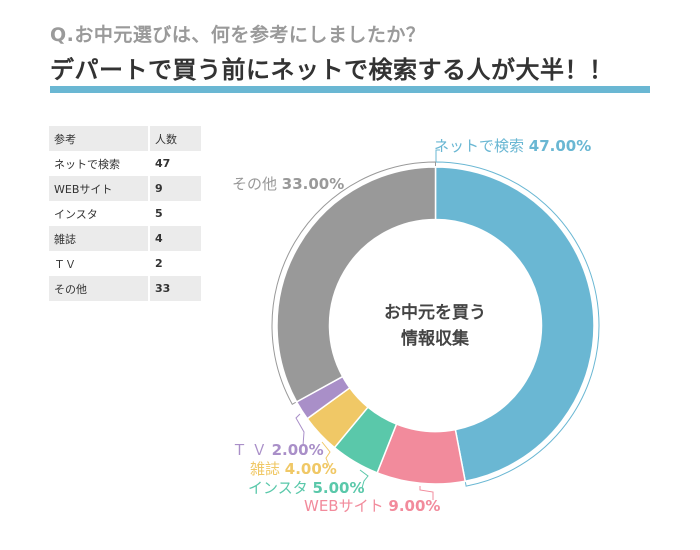  Describe the element at coordinates (176, 288) in the screenshot. I see `row-value: 33` at that location.